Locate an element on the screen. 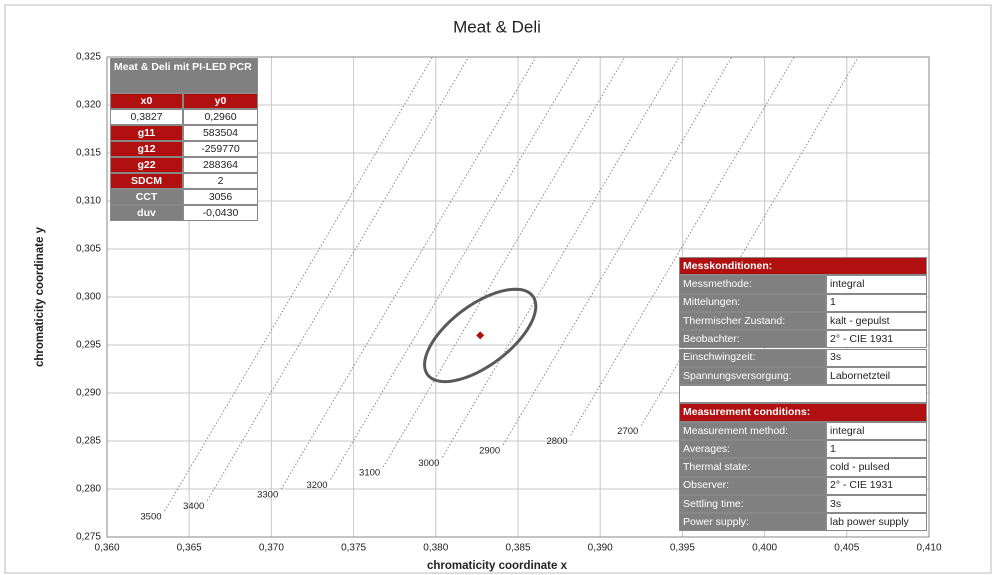 The width and height of the screenshot is (993, 575). param-name: CCT is located at coordinates (146, 197).